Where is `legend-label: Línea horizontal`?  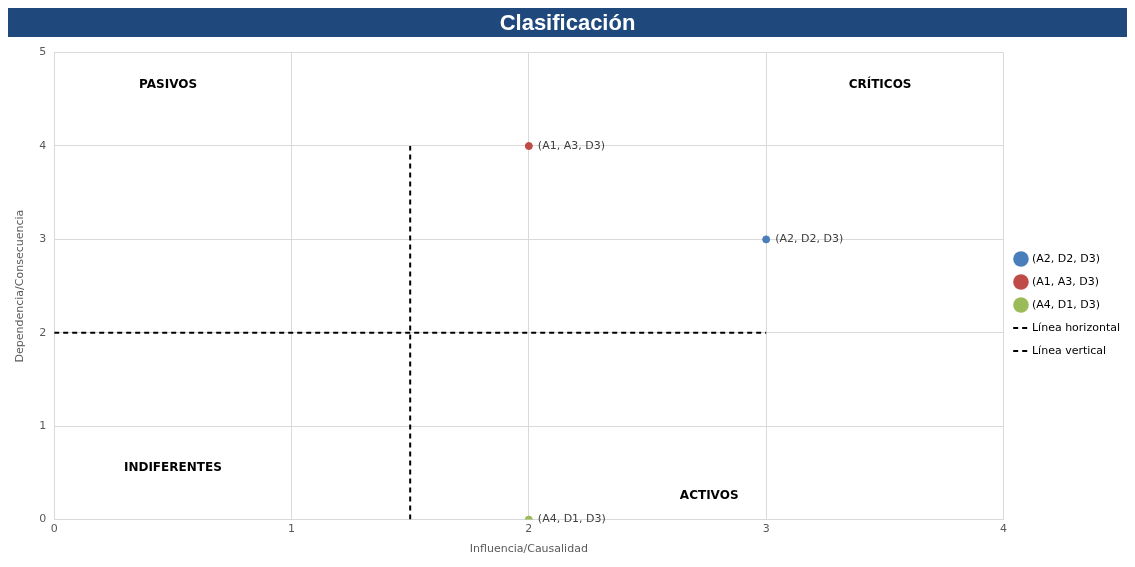 legend-label: Línea horizontal is located at coordinates (1075, 327).